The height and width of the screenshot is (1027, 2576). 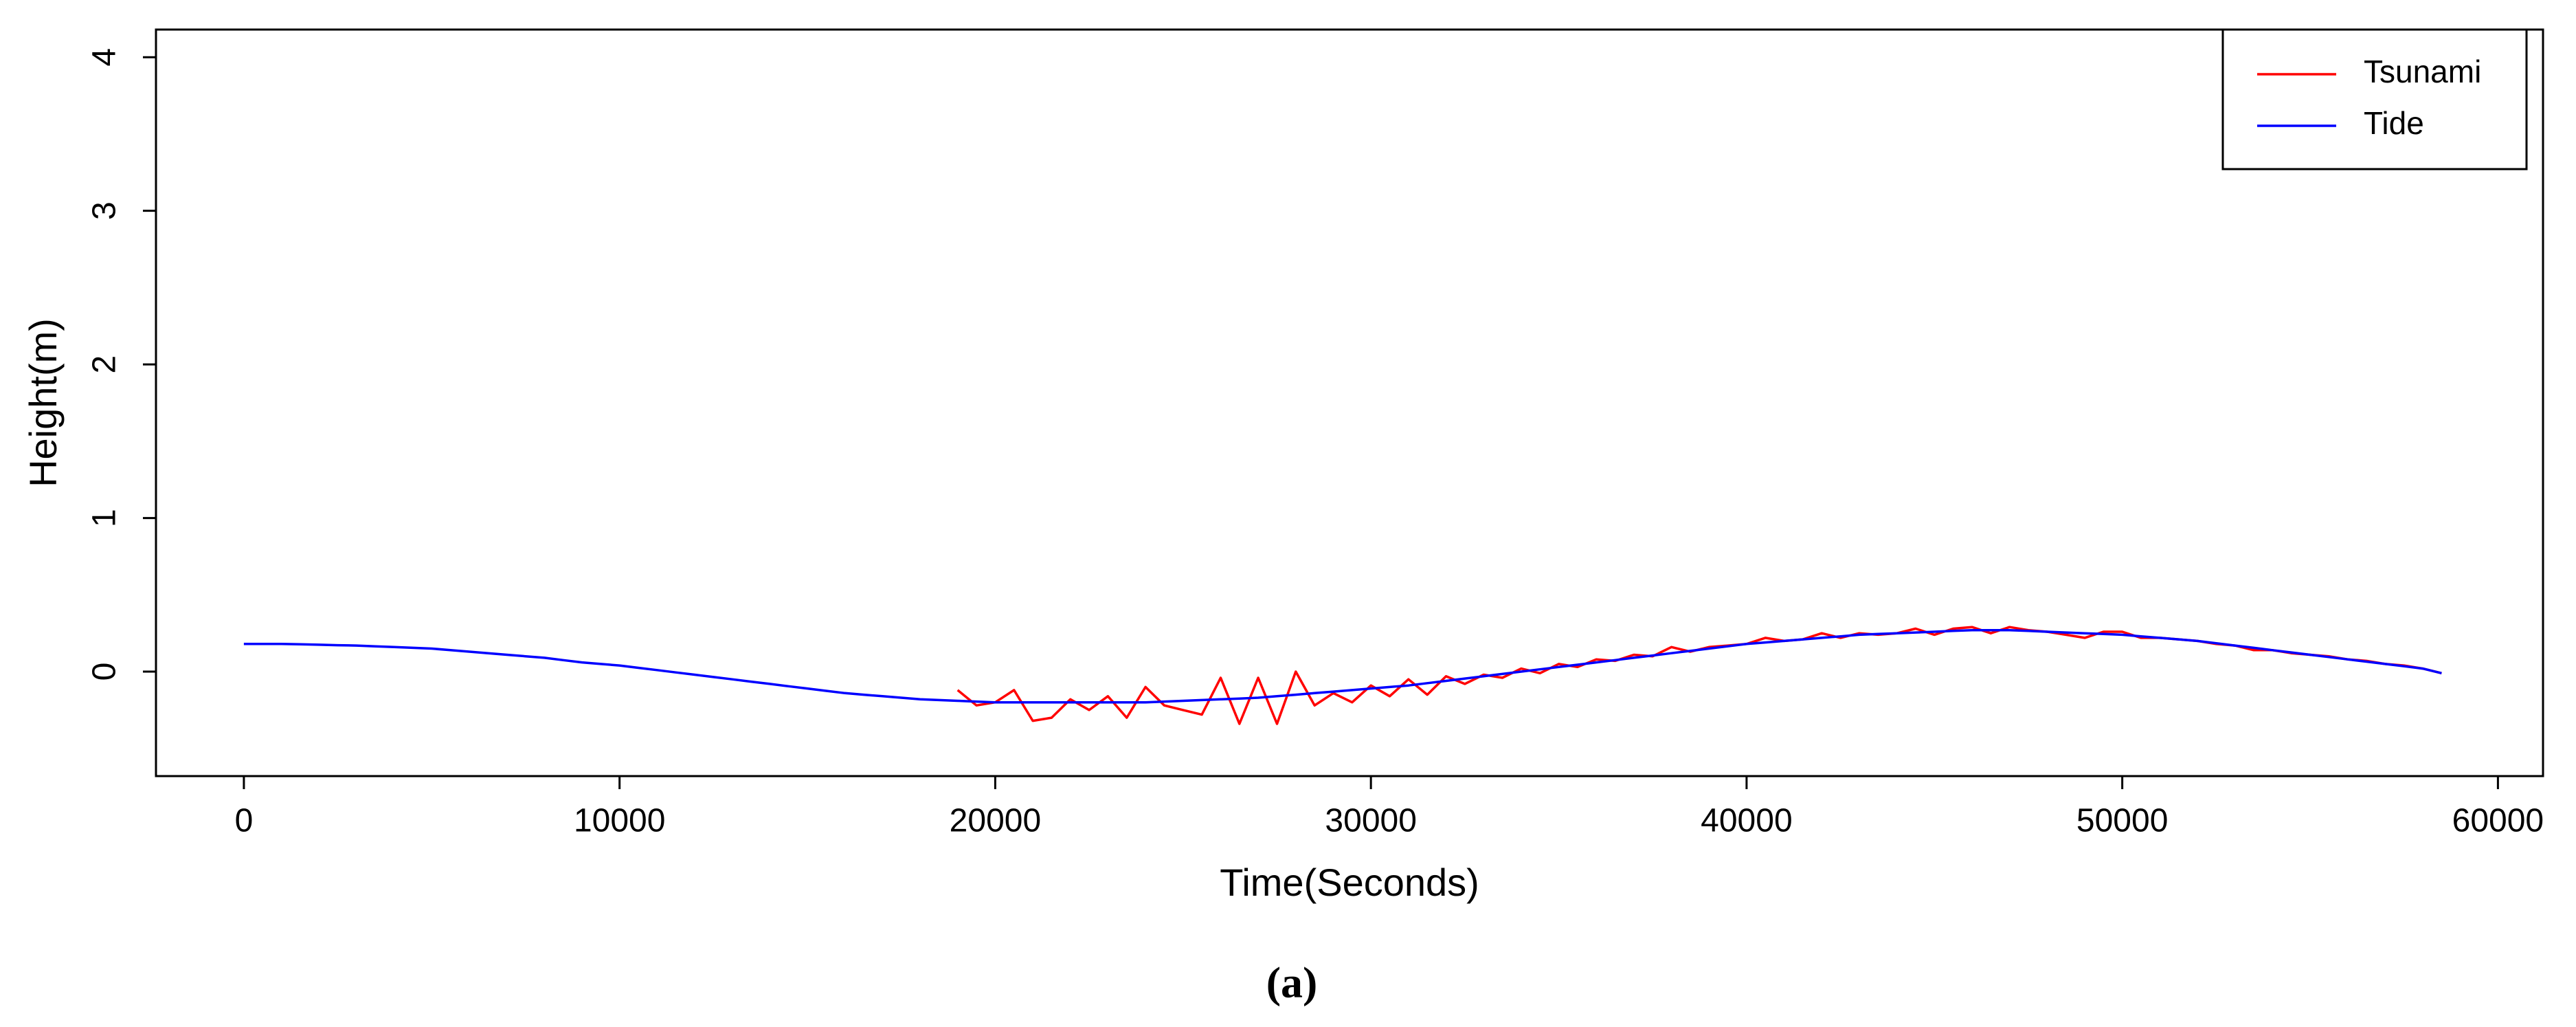 What do you see at coordinates (2394, 123) in the screenshot?
I see `legend-label: Tide` at bounding box center [2394, 123].